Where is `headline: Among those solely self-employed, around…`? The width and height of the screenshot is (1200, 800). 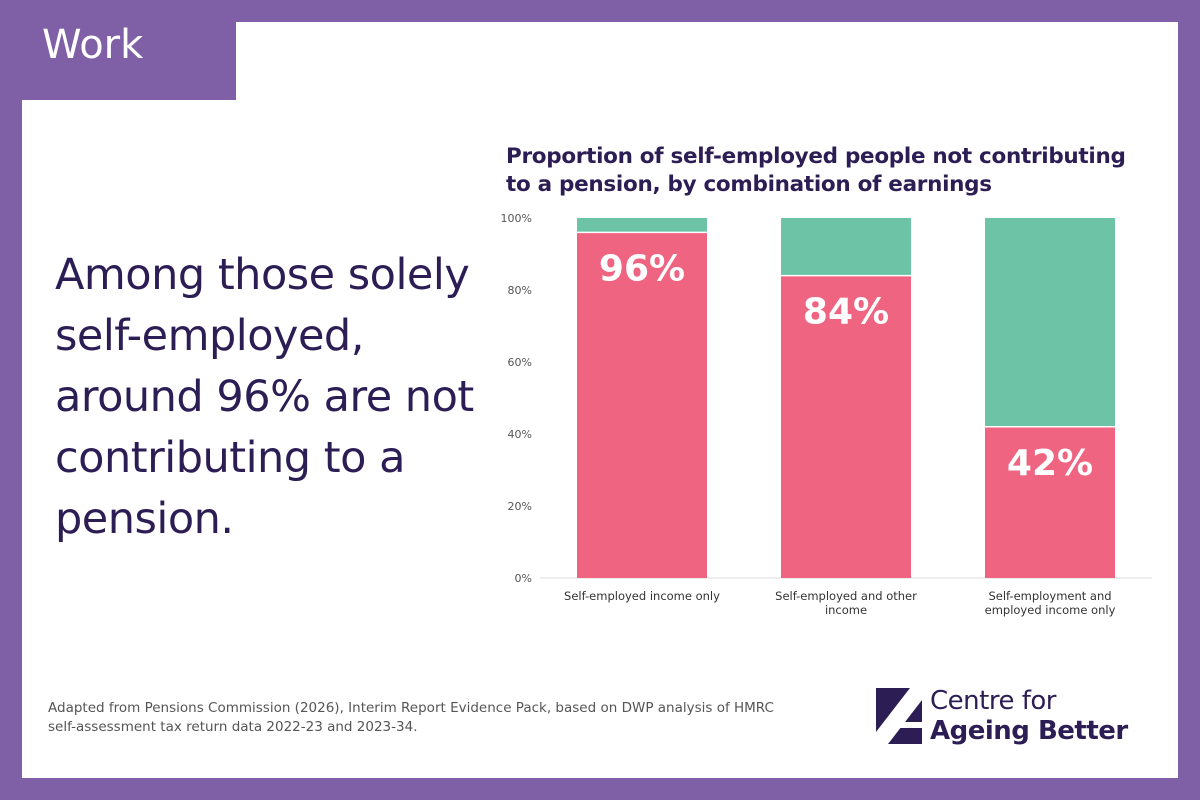
headline: Among those solely self-employed, around… is located at coordinates (285, 397).